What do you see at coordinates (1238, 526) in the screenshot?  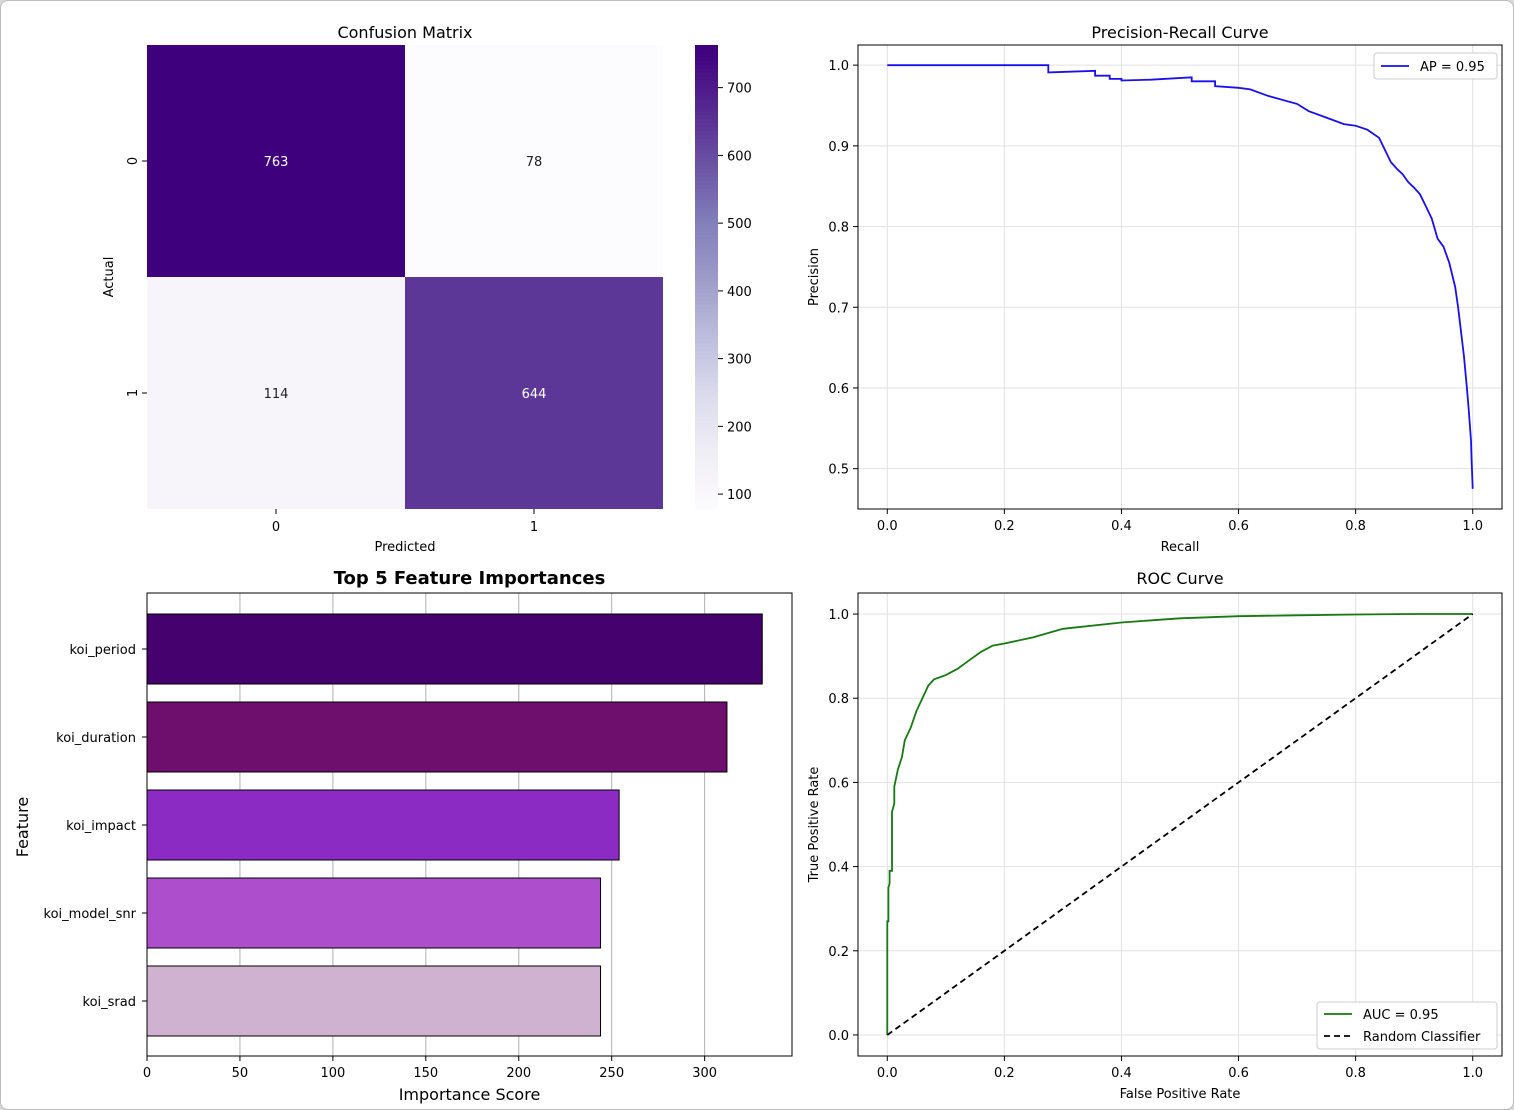 I see `x-tick-label: 0.6` at bounding box center [1238, 526].